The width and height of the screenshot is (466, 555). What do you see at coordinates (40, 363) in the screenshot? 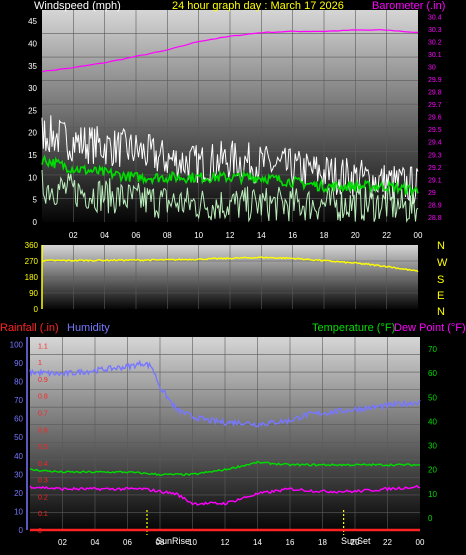
I see `rain-tick-label: 1` at bounding box center [40, 363].